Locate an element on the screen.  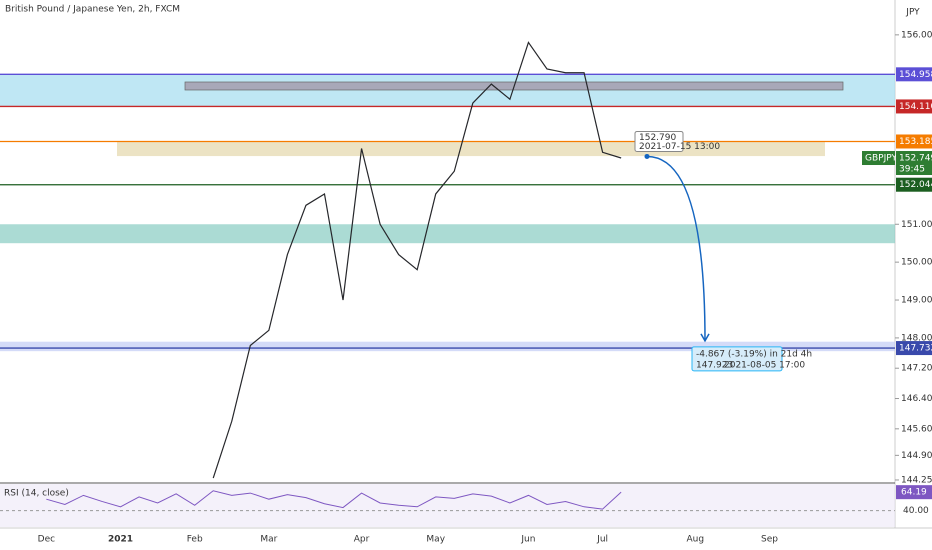
level-label: 154.110 is located at coordinates (915, 107).